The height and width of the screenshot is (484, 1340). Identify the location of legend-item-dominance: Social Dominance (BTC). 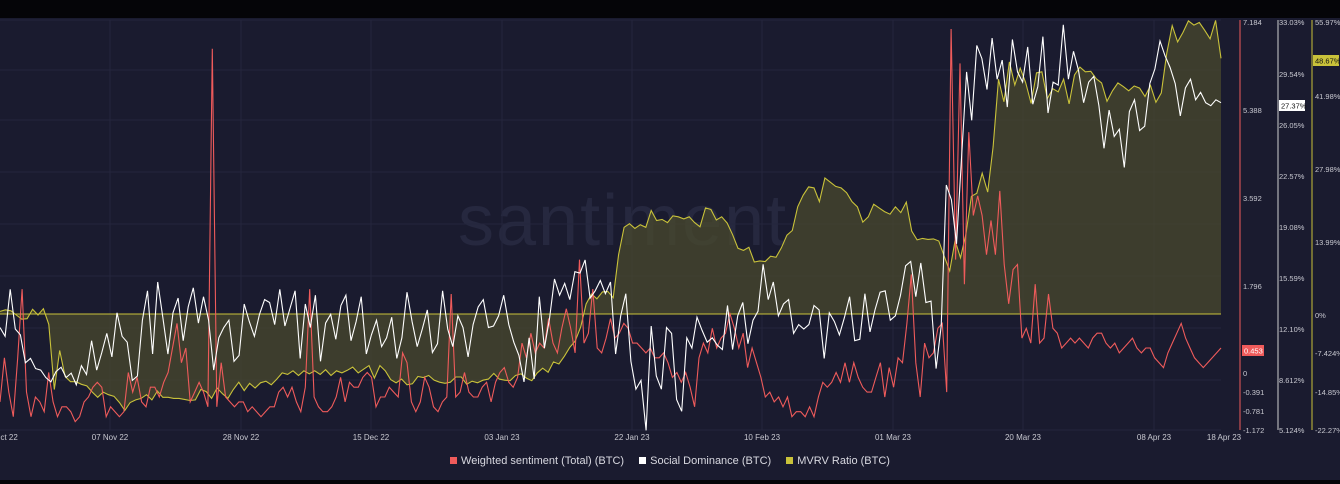
(705, 461).